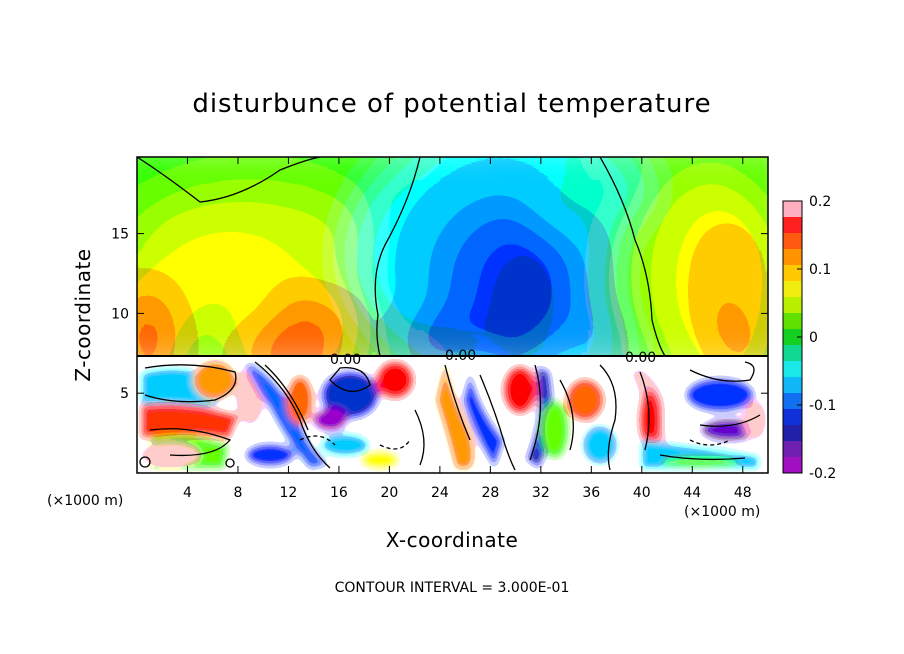  Describe the element at coordinates (591, 493) in the screenshot. I see `x-tick-label: 36` at that location.